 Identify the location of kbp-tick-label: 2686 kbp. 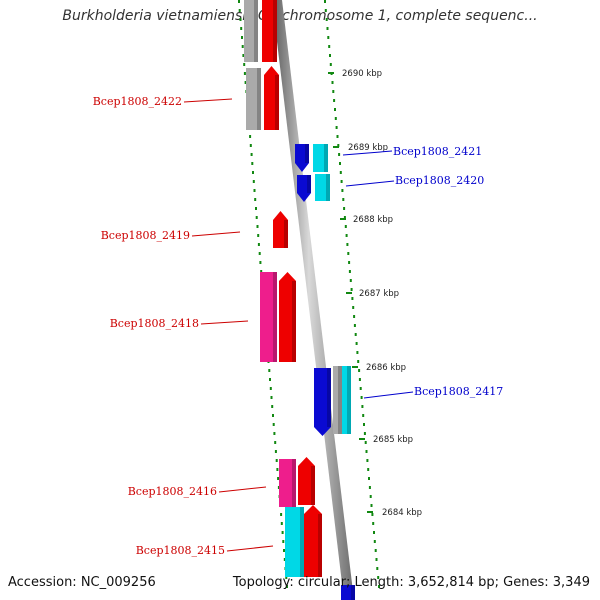
(386, 368).